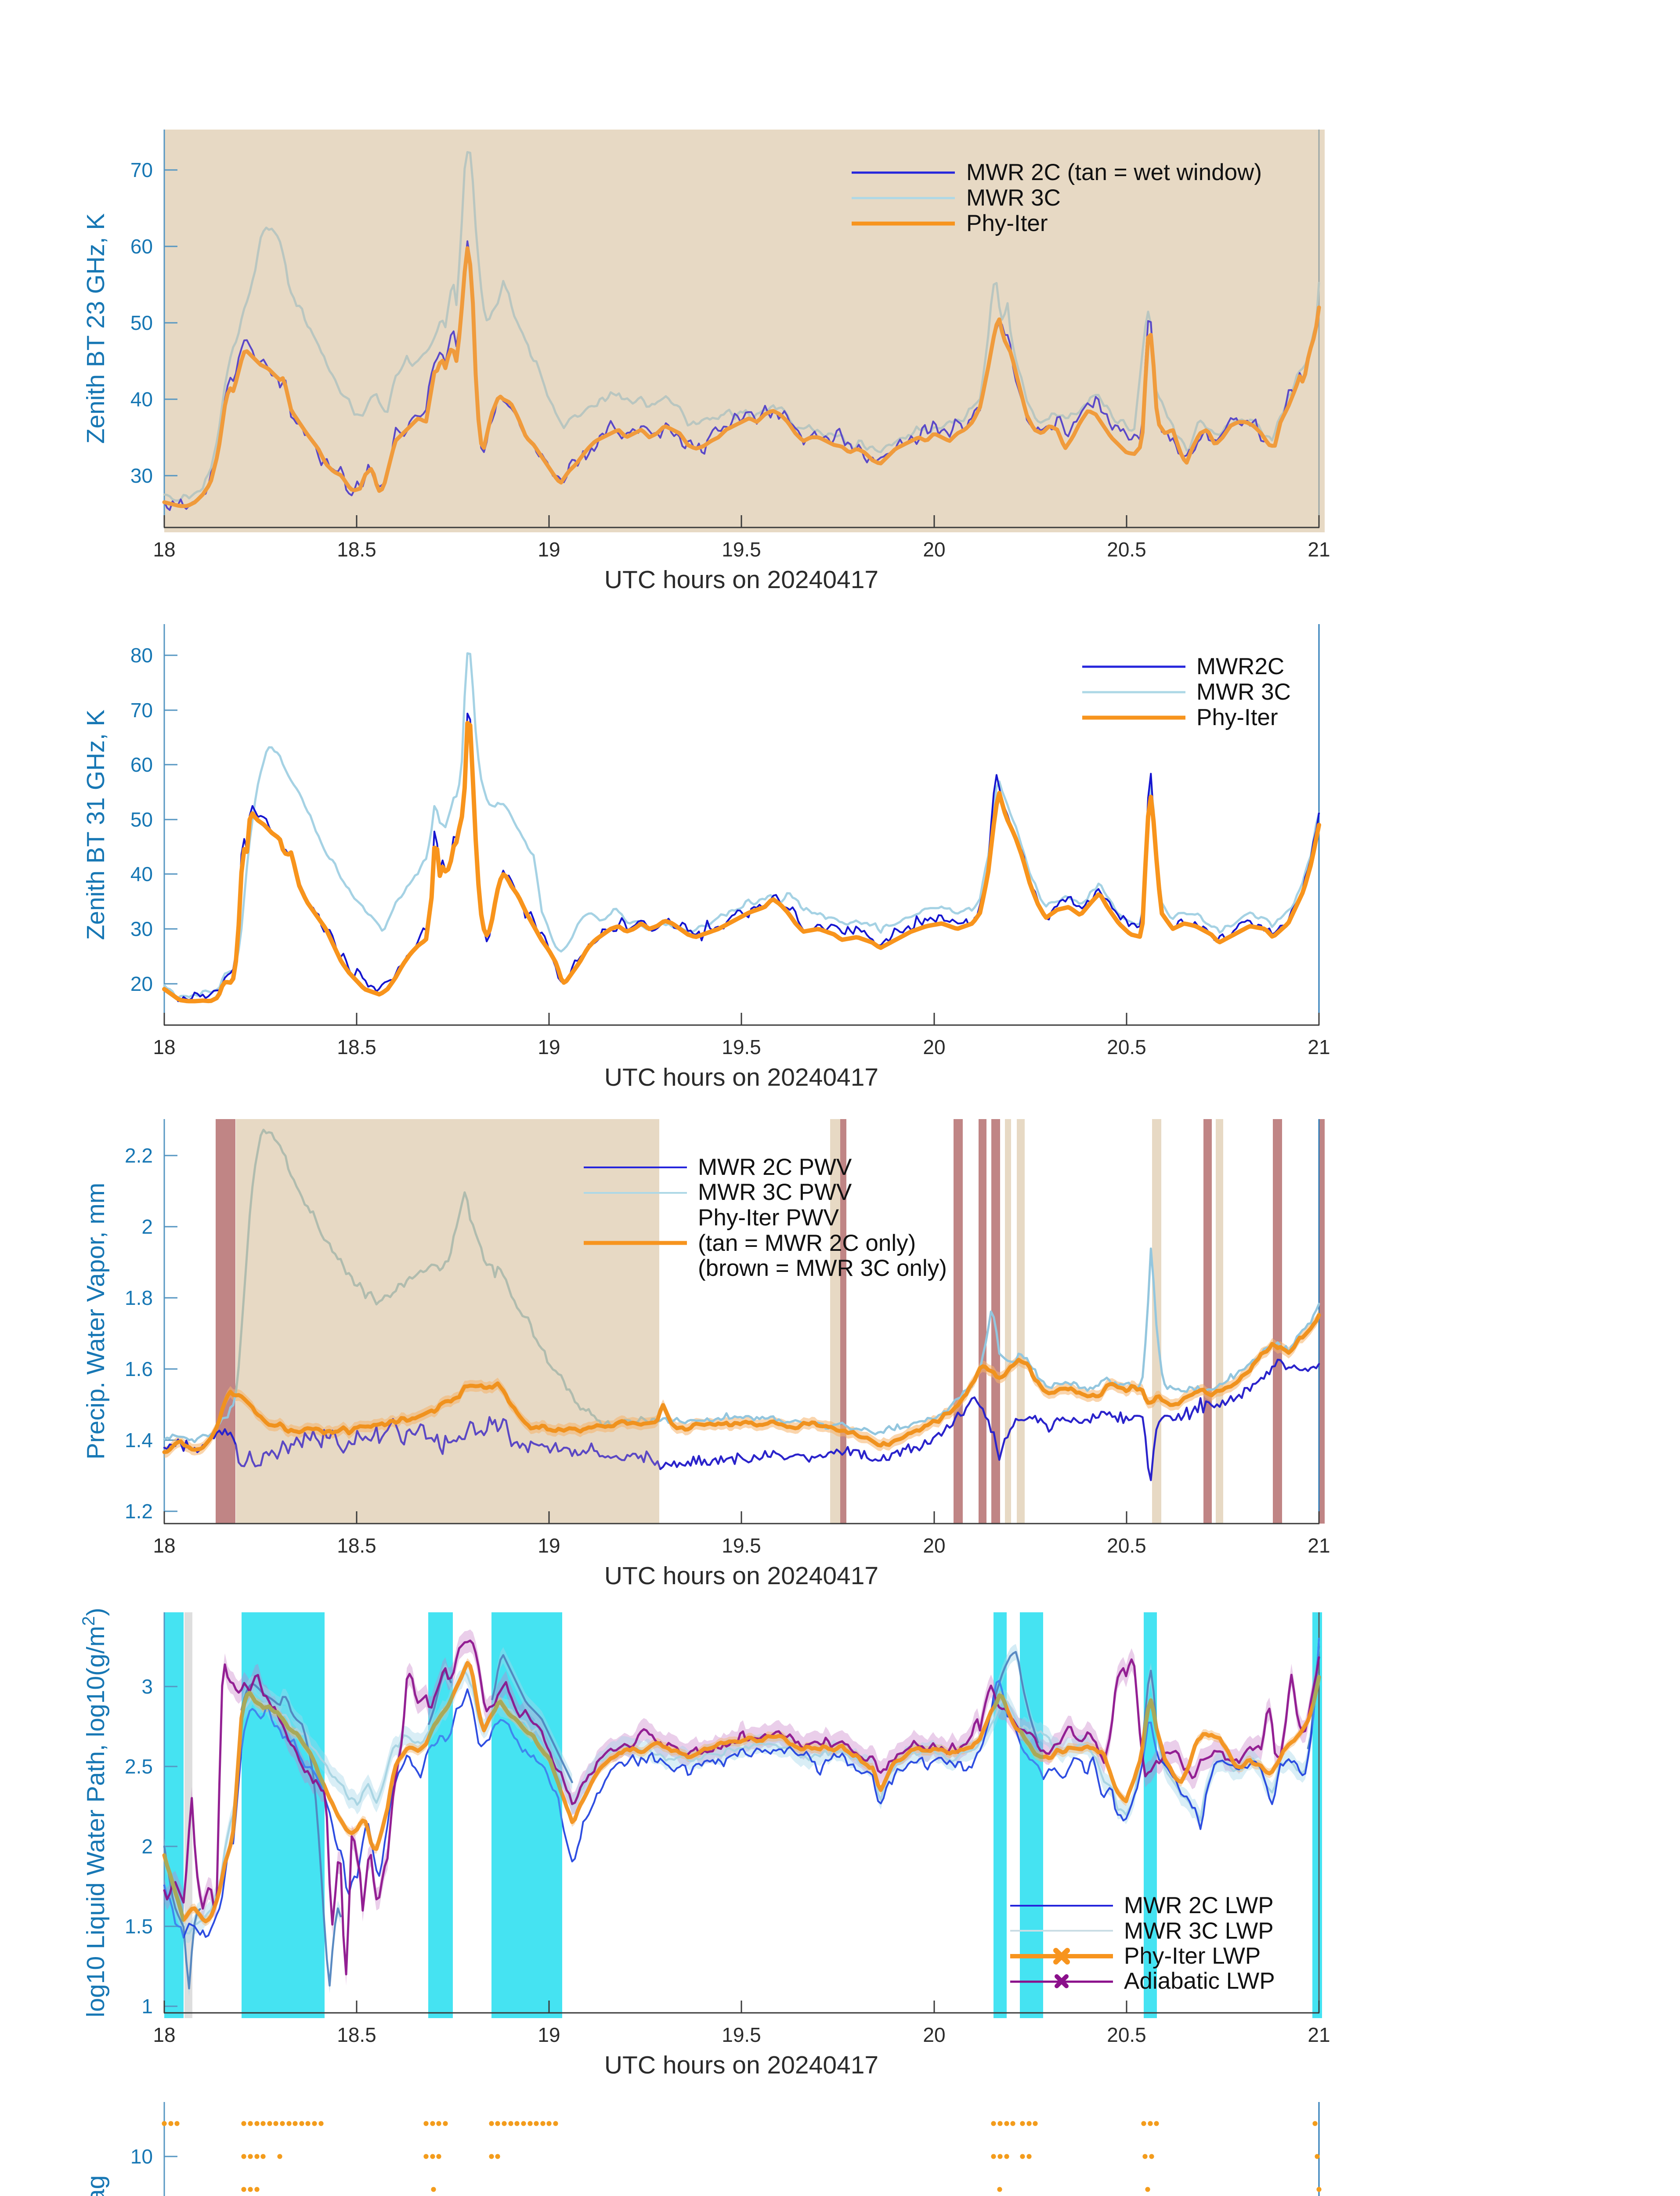 The width and height of the screenshot is (1680, 2196). What do you see at coordinates (1199, 1905) in the screenshot?
I see `svg-text: MWR 2C LWP` at bounding box center [1199, 1905].